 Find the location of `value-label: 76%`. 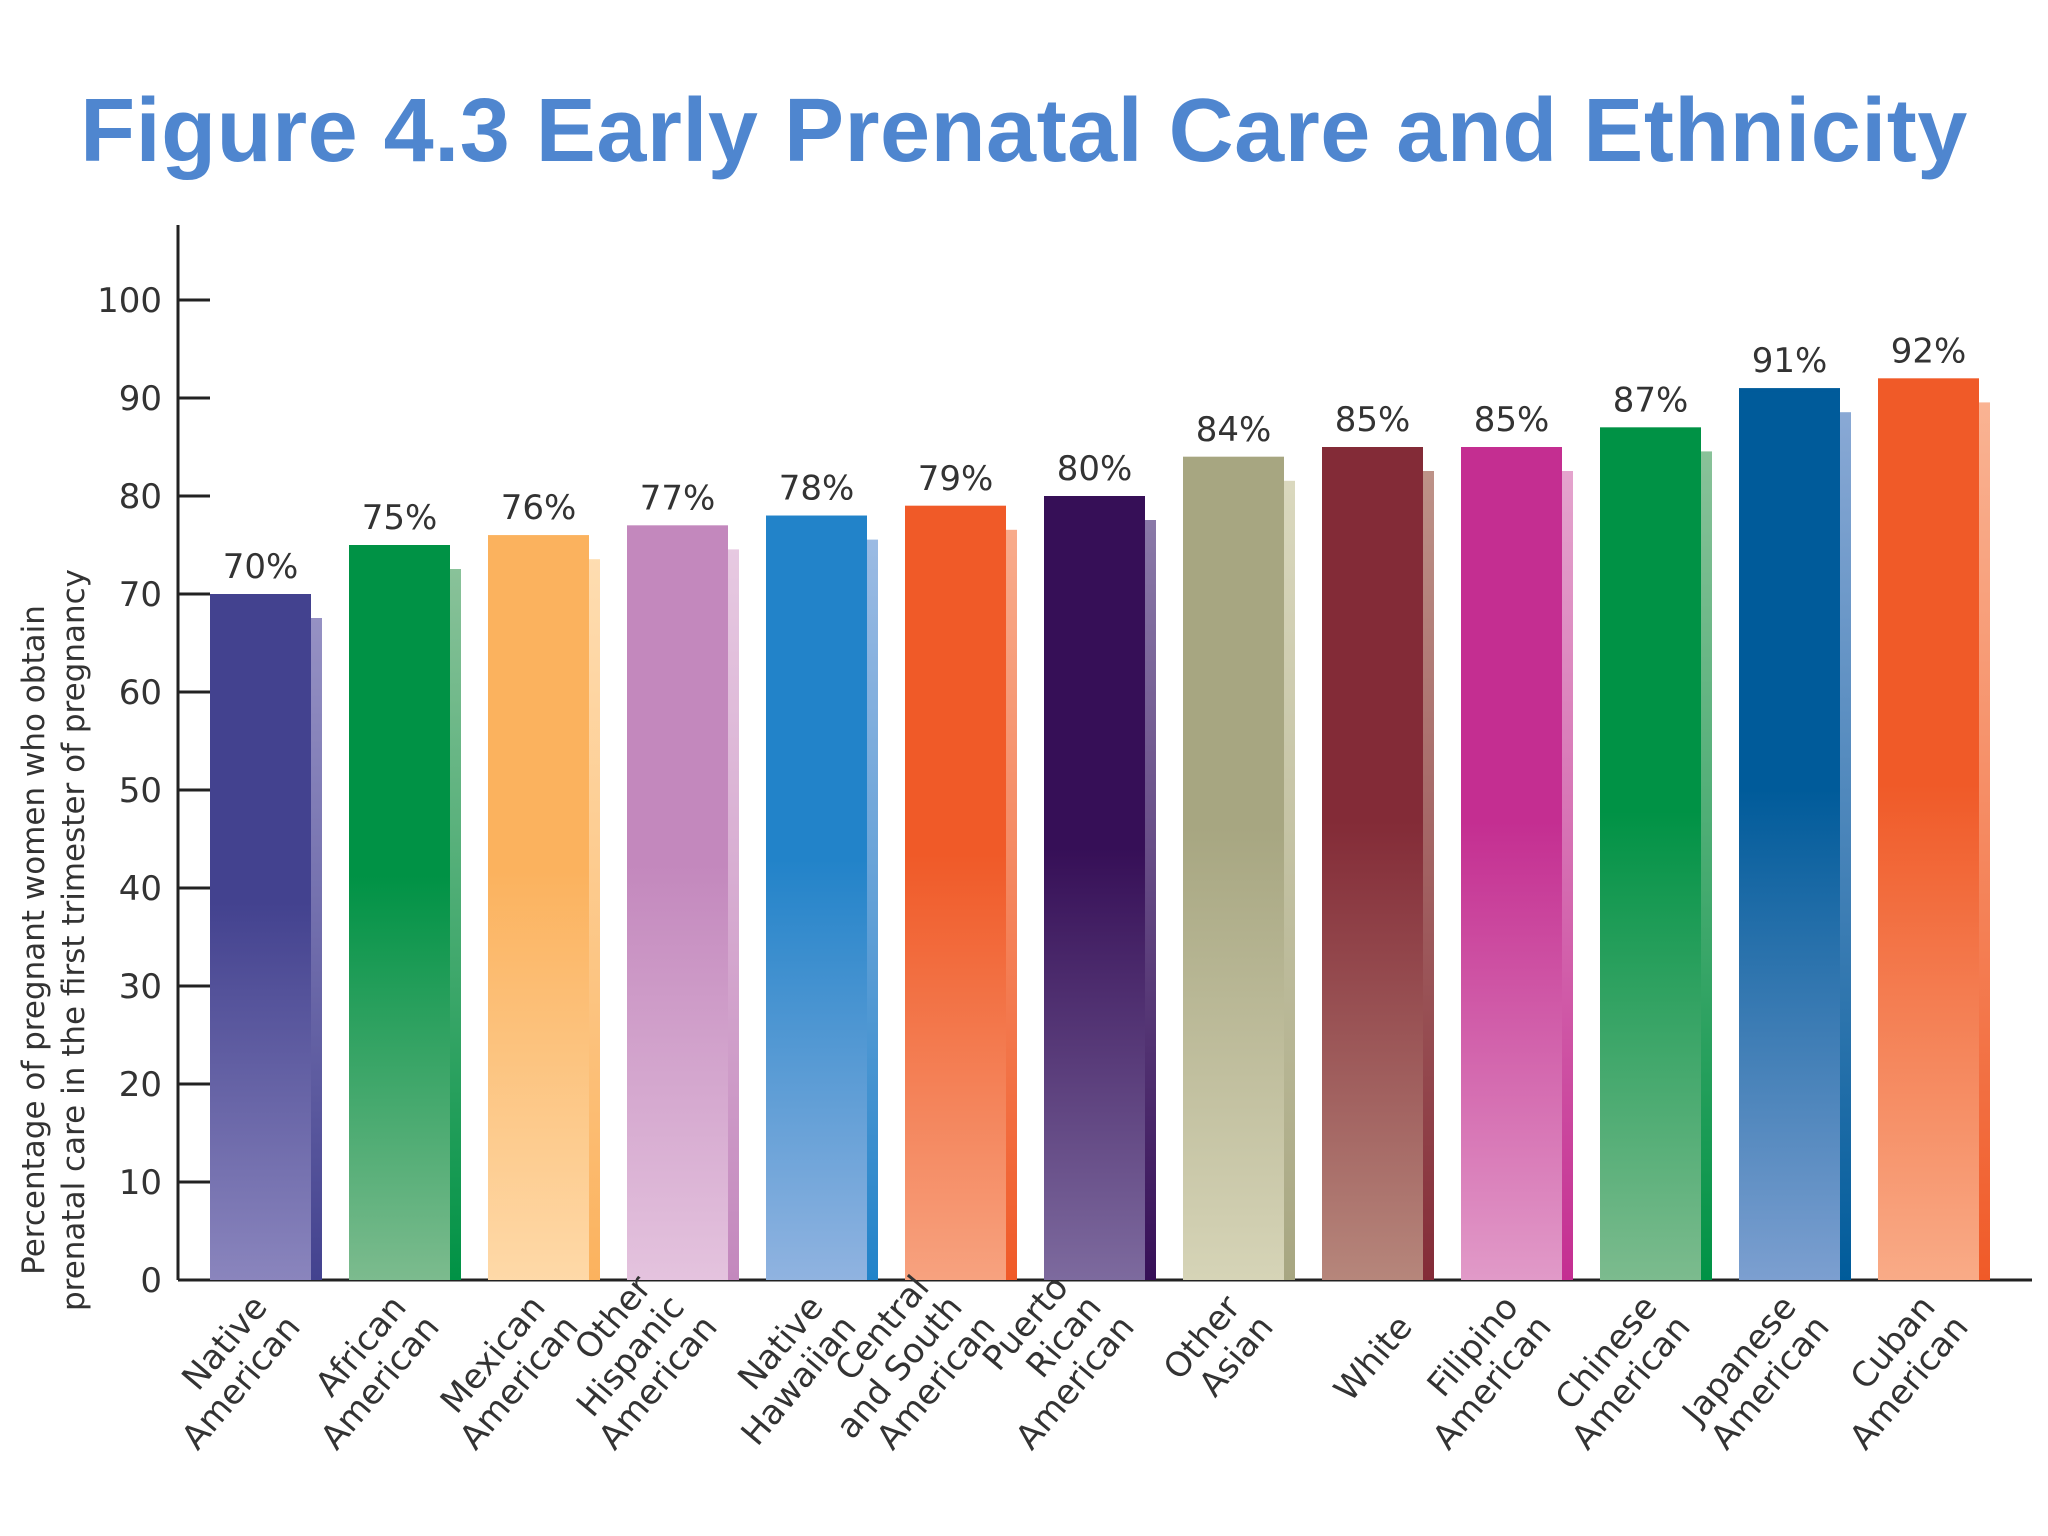

value-label: 76% is located at coordinates (539, 508).